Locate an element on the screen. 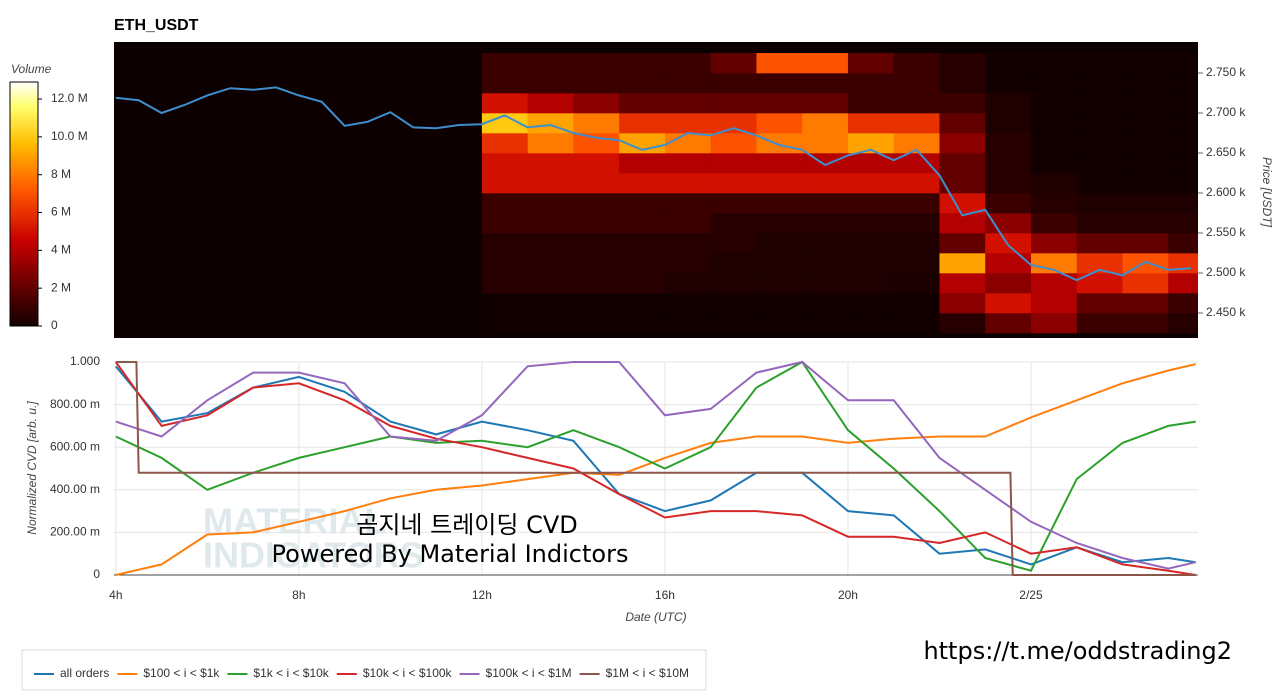  colorbar-tick-label: 8 M is located at coordinates (61, 174).